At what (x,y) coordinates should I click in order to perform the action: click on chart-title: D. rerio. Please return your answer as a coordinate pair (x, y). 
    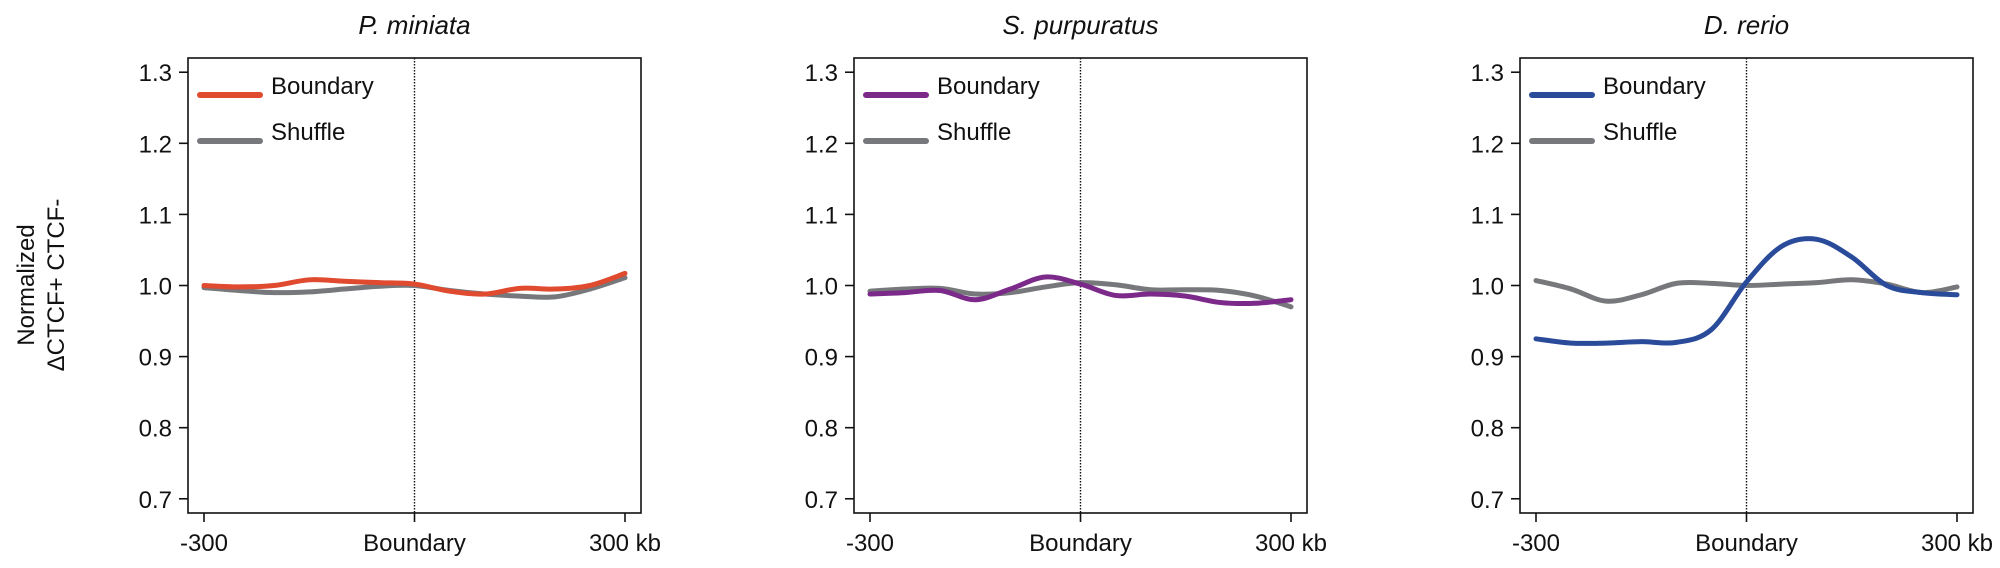
    Looking at the image, I should click on (1746, 25).